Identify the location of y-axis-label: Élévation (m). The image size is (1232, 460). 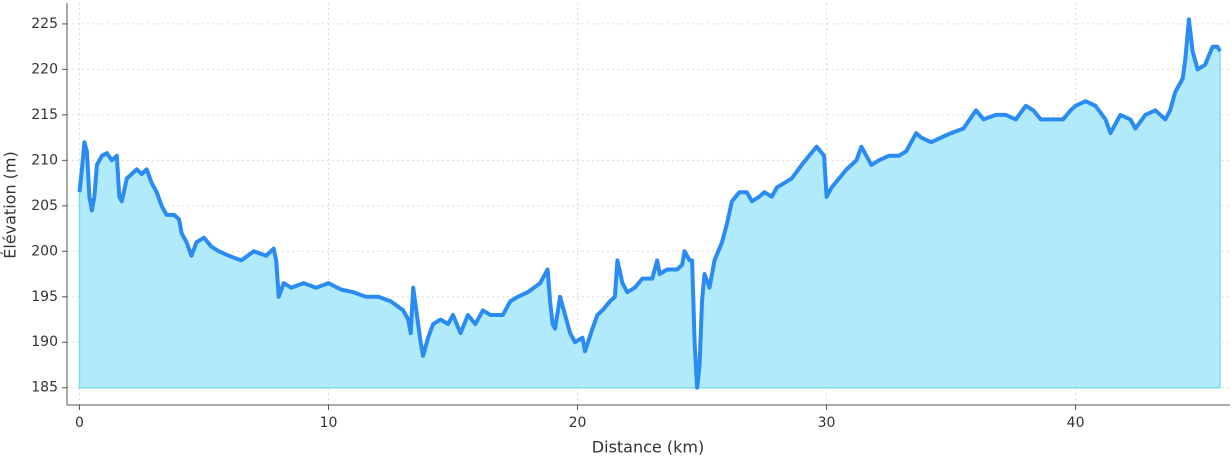
(10, 204).